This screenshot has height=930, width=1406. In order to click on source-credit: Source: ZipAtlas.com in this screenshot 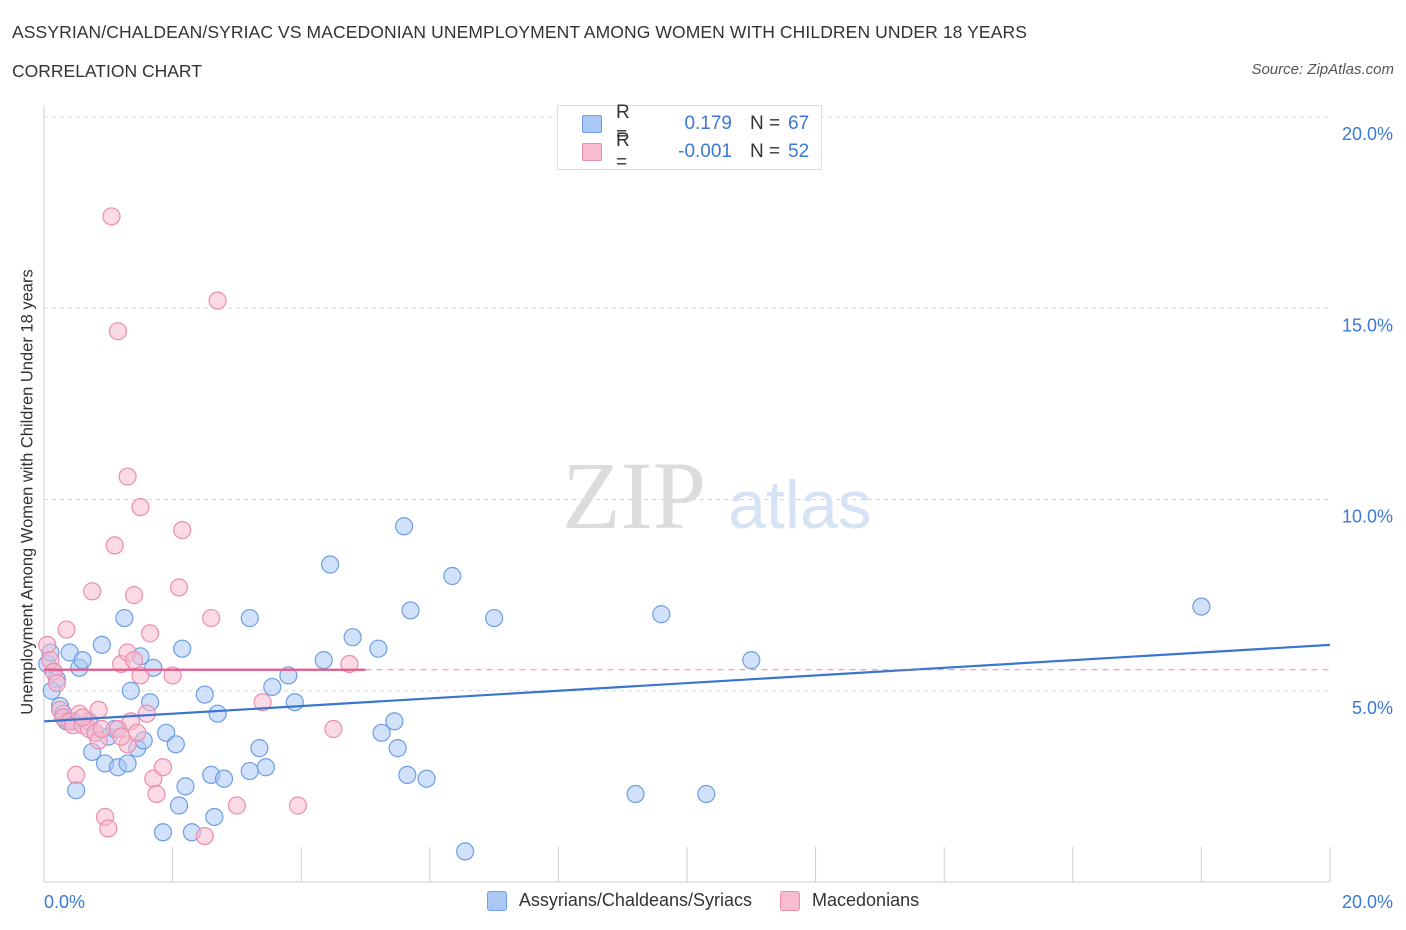, I will do `click(1322, 69)`.